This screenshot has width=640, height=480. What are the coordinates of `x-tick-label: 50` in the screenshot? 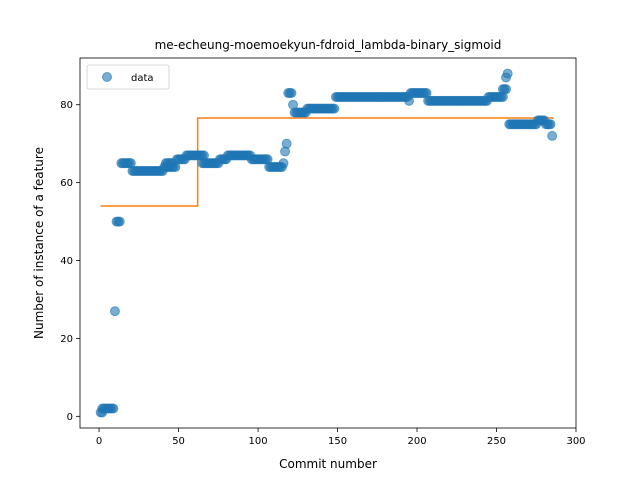 It's located at (178, 441).